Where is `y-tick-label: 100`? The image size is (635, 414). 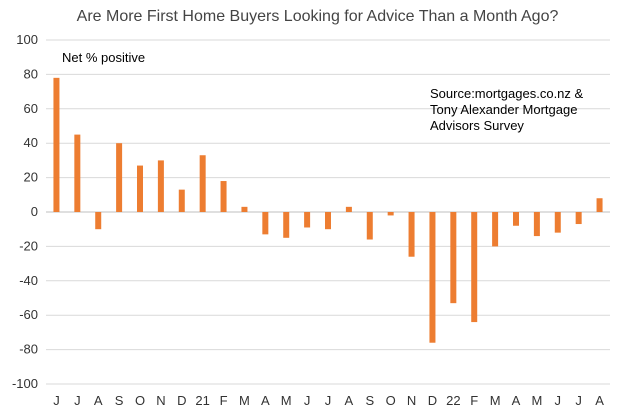 y-tick-label: 100 is located at coordinates (27, 39).